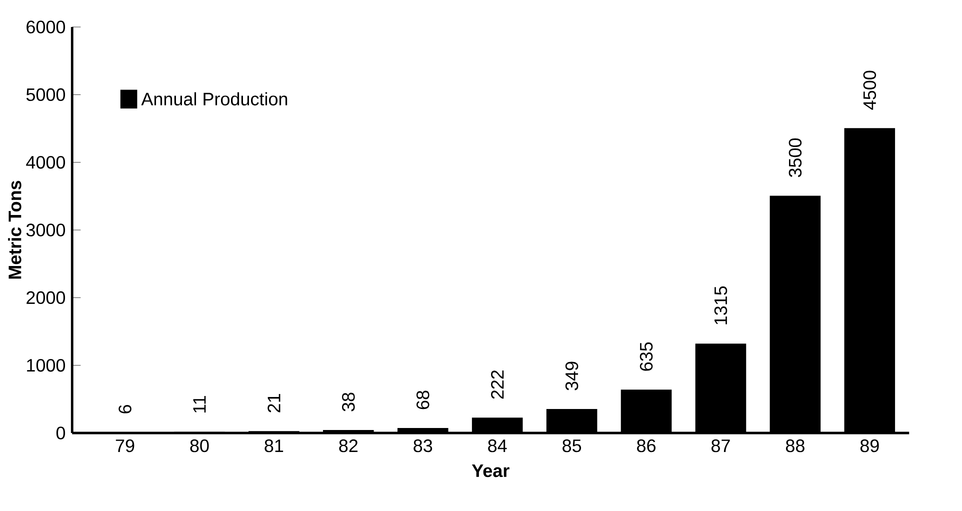 This screenshot has height=511, width=962. Describe the element at coordinates (199, 404) in the screenshot. I see `data-label: 11` at that location.